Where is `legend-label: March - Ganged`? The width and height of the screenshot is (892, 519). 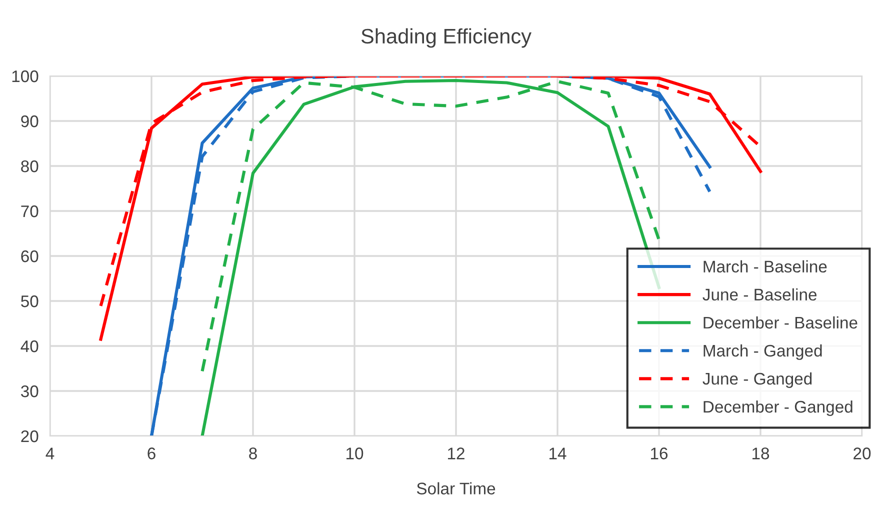 legend-label: March - Ganged is located at coordinates (763, 352).